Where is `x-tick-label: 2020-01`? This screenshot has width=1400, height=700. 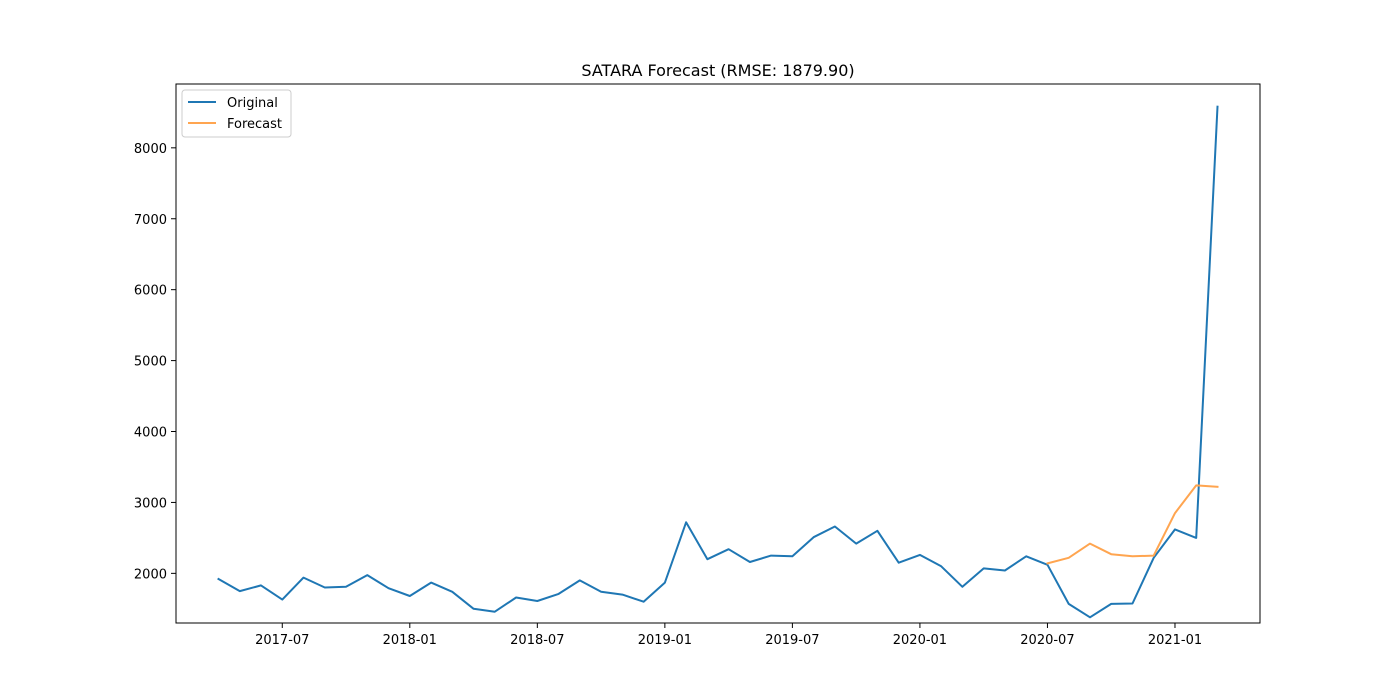 x-tick-label: 2020-01 is located at coordinates (920, 640).